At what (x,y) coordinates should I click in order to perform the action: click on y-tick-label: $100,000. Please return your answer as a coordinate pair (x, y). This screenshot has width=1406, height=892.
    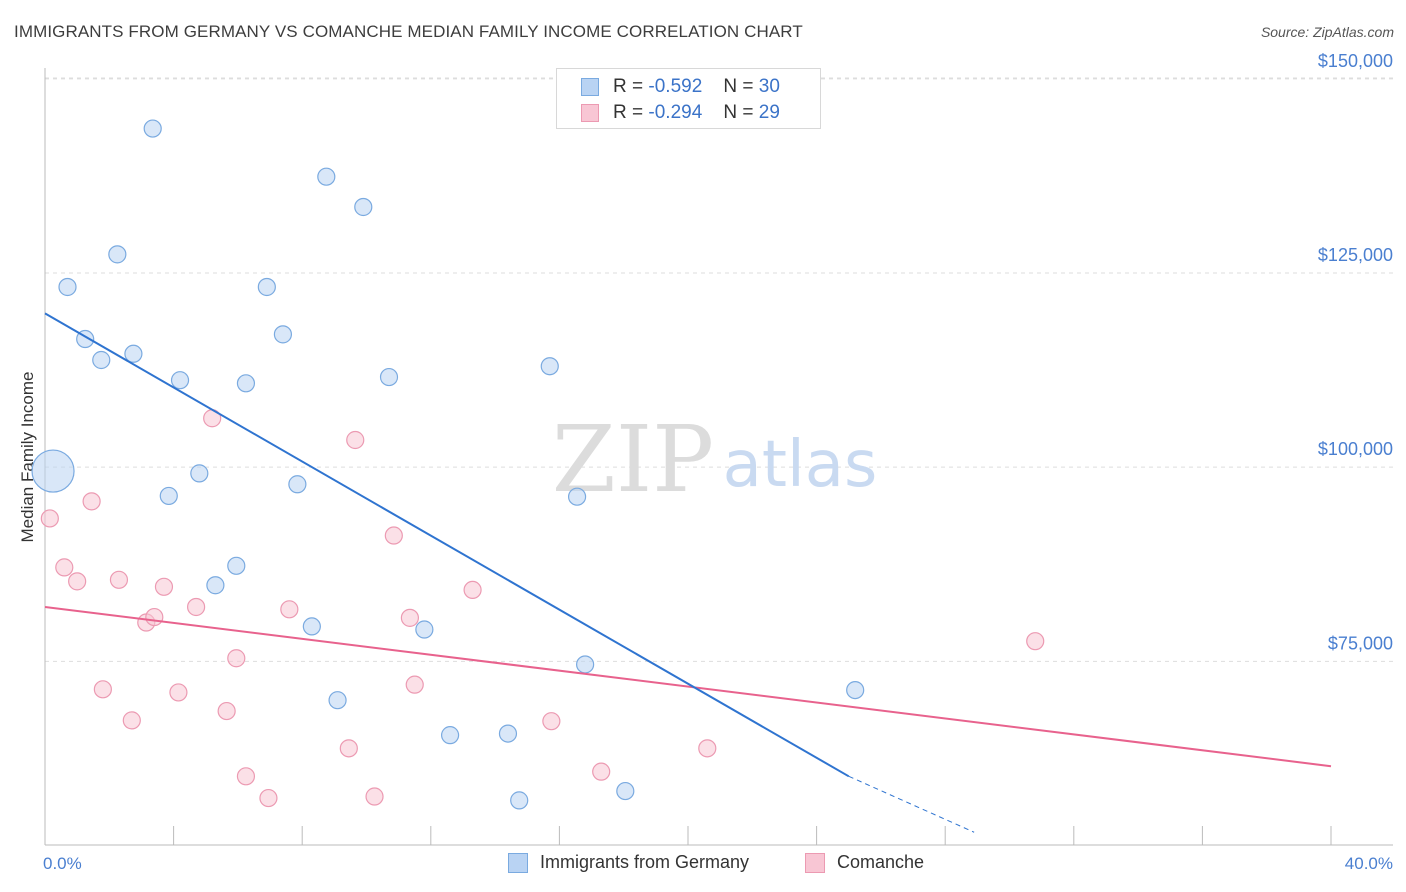
    Looking at the image, I should click on (1355, 449).